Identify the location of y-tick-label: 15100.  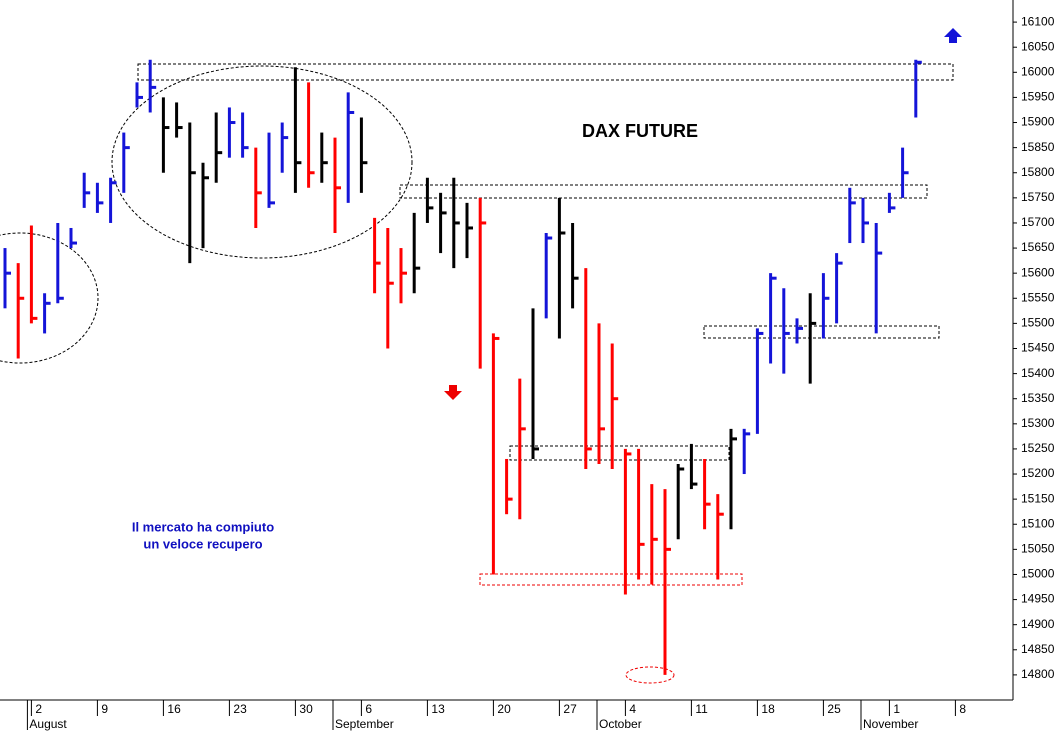
(1038, 523).